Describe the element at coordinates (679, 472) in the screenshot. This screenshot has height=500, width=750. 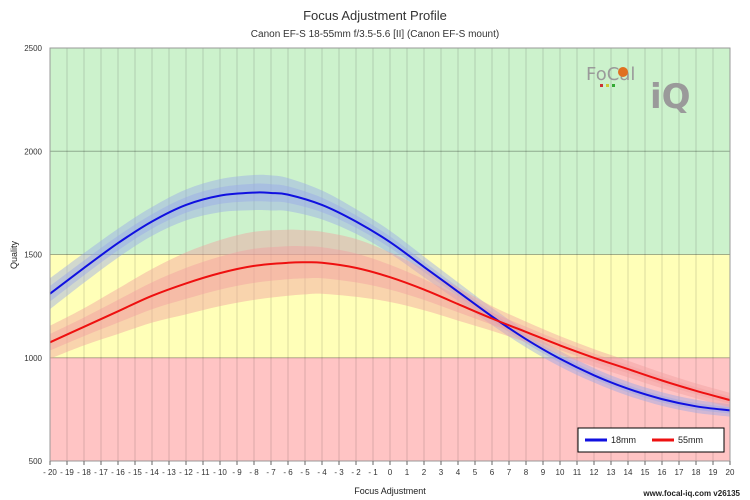
I see `x-tick-label: 17` at that location.